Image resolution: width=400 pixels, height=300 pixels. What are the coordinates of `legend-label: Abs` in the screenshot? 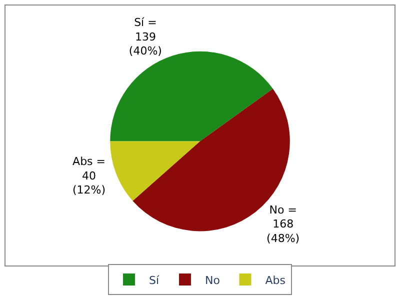 It's located at (275, 280).